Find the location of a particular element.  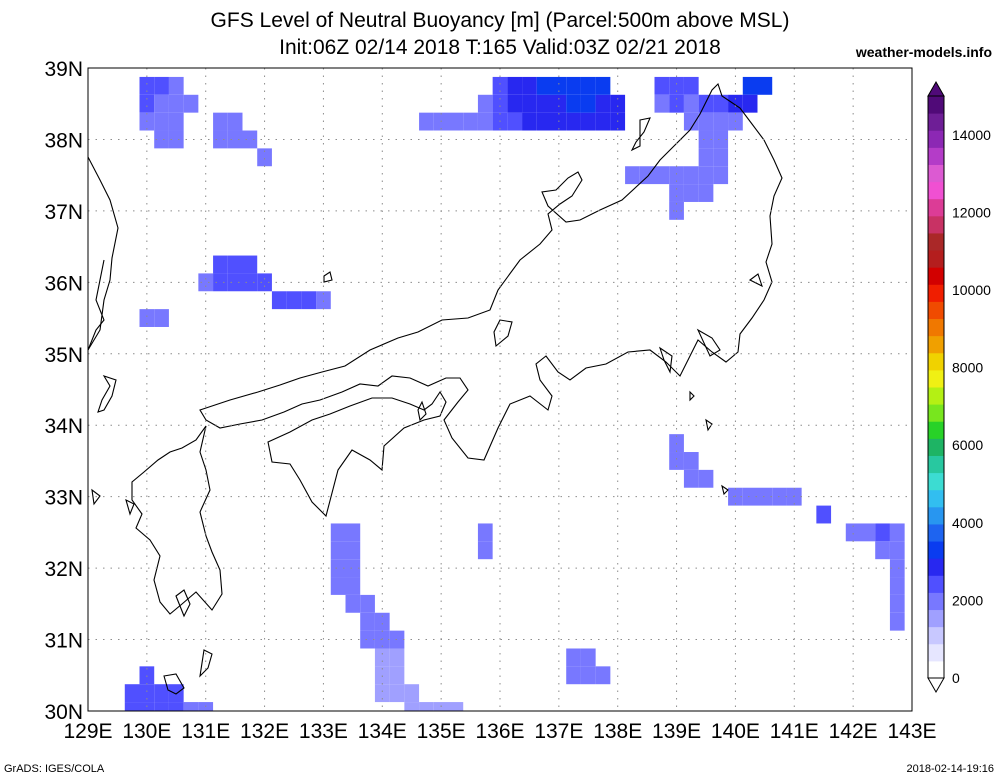

hachijo-coast is located at coordinates (709, 425).